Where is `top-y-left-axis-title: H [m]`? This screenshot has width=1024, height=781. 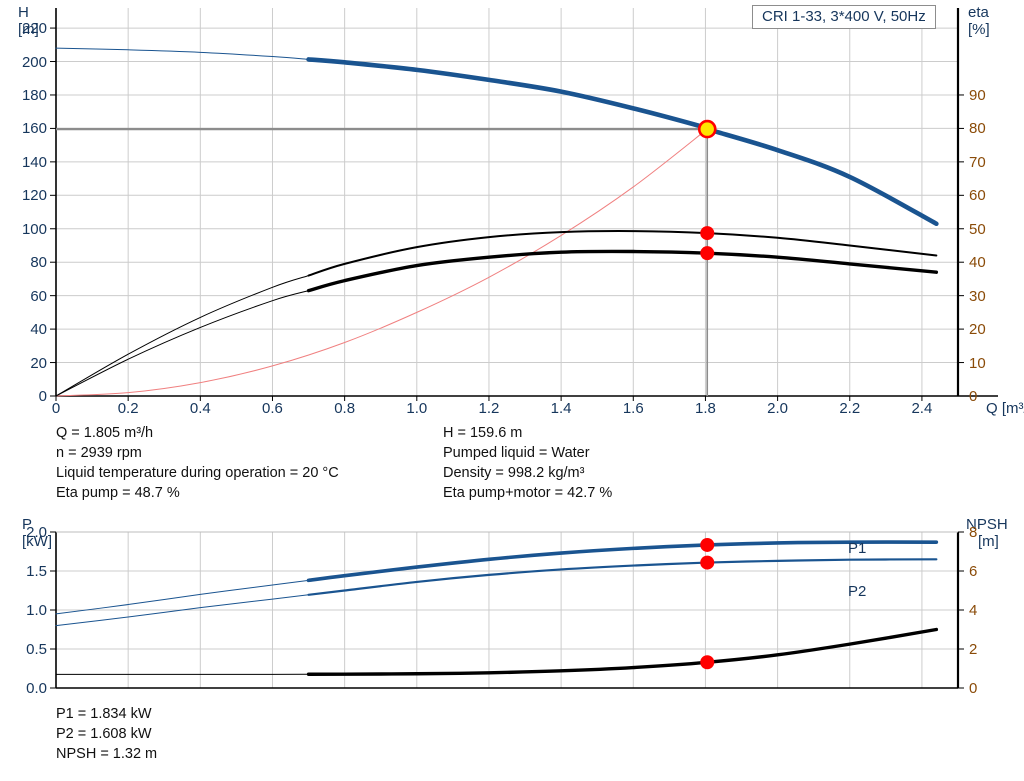 top-y-left-axis-title: H [m] is located at coordinates (28, 21).